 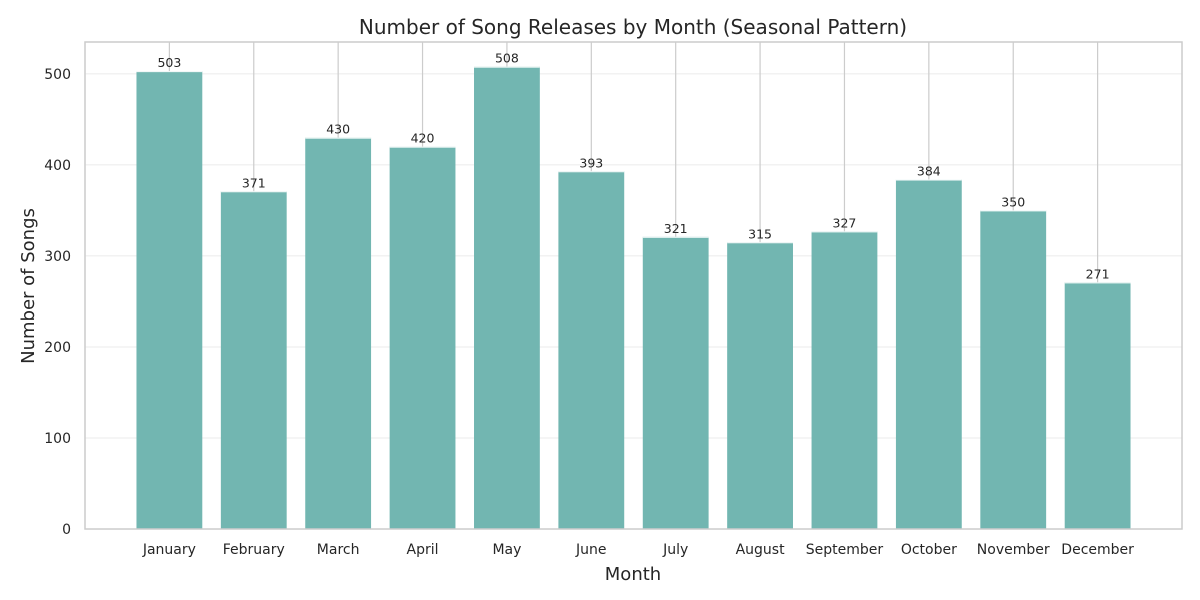 What do you see at coordinates (633, 574) in the screenshot?
I see `x-axis-label: Month` at bounding box center [633, 574].